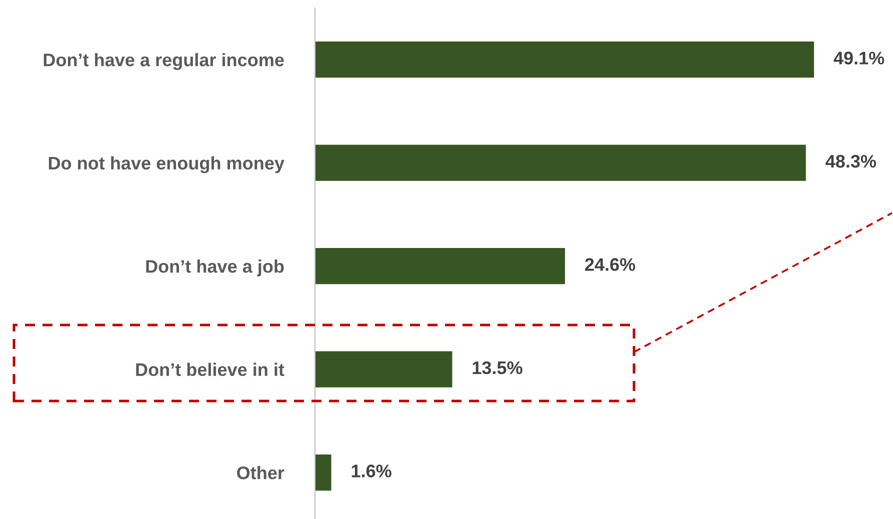 This screenshot has height=519, width=893. Describe the element at coordinates (851, 161) in the screenshot. I see `data-label: 48.3%` at that location.